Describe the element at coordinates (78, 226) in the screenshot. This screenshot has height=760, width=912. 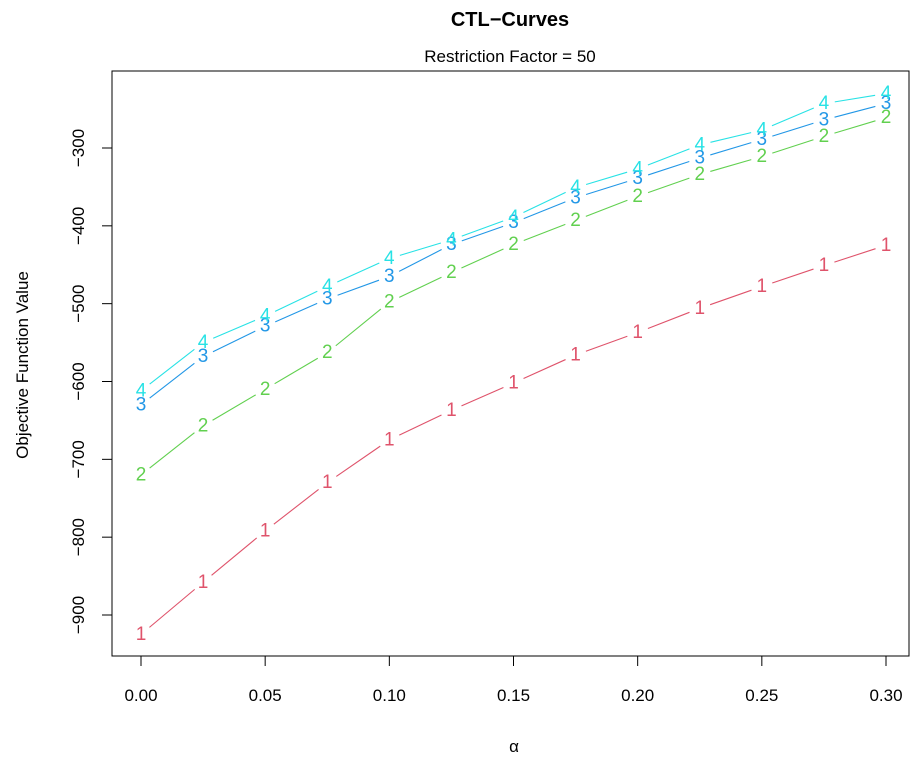
I see `y-tick-label: −400` at that location.